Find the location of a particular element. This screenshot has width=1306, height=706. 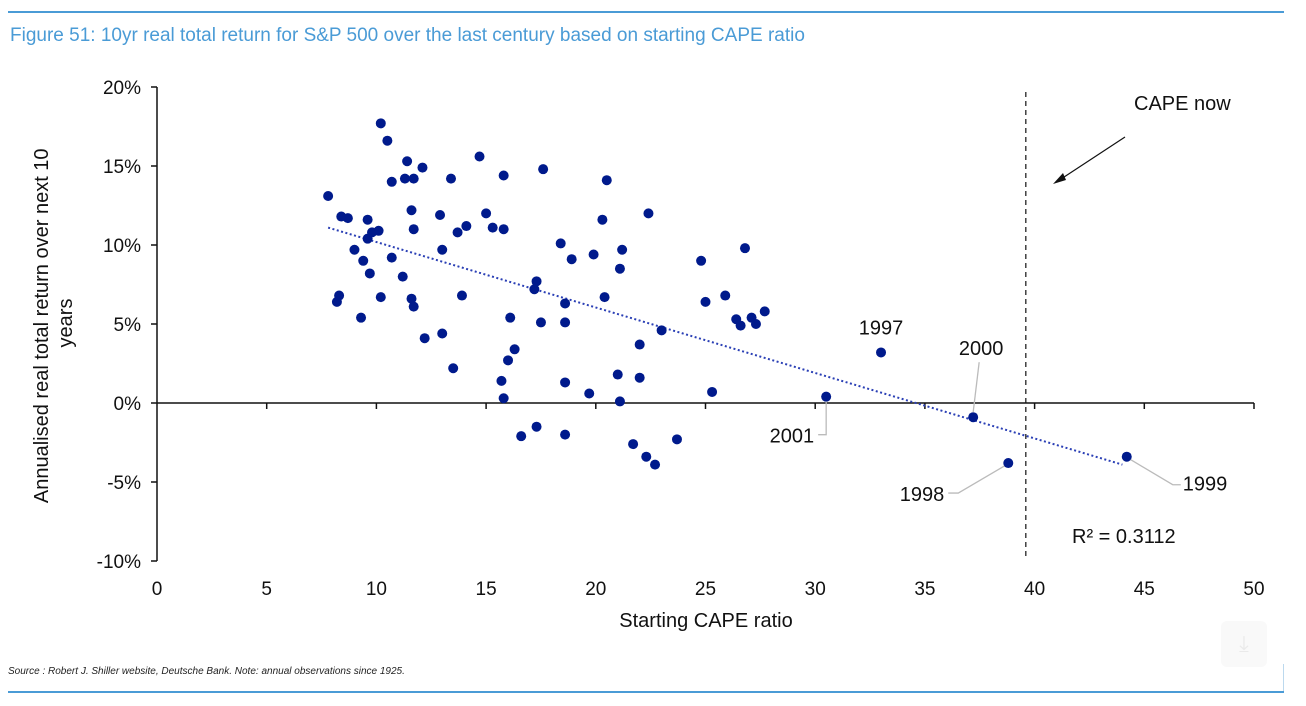

y-tick-label: -5% is located at coordinates (124, 483).